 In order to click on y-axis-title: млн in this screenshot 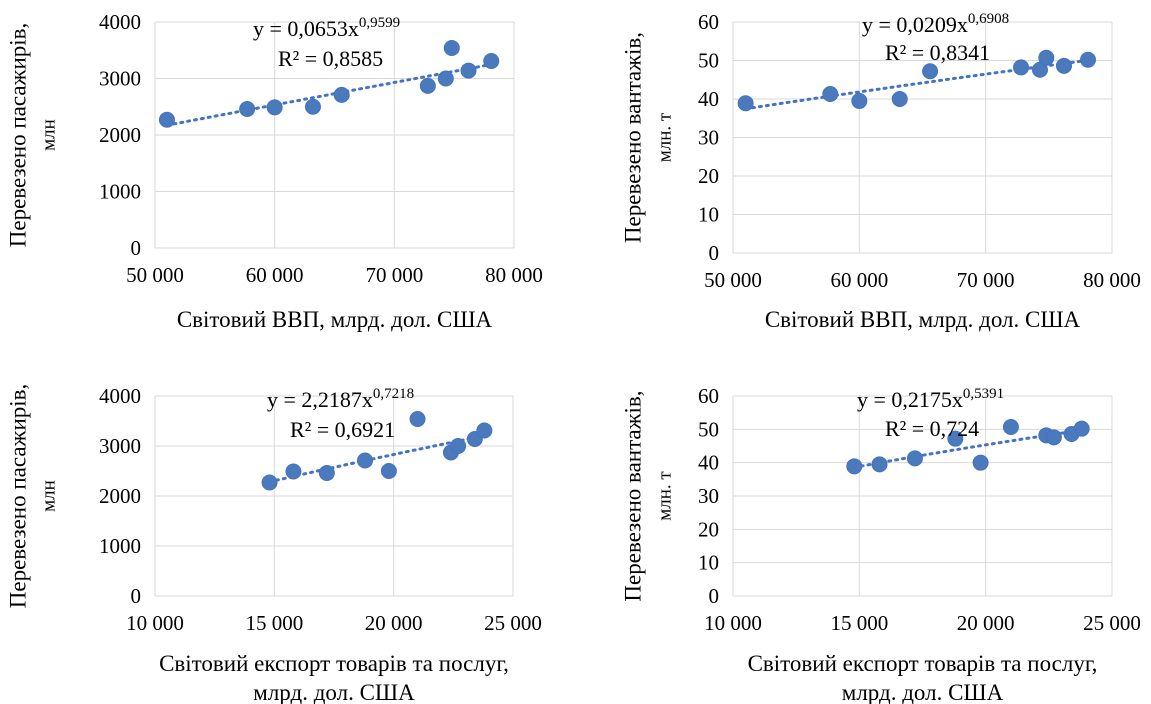, I will do `click(48, 135)`.